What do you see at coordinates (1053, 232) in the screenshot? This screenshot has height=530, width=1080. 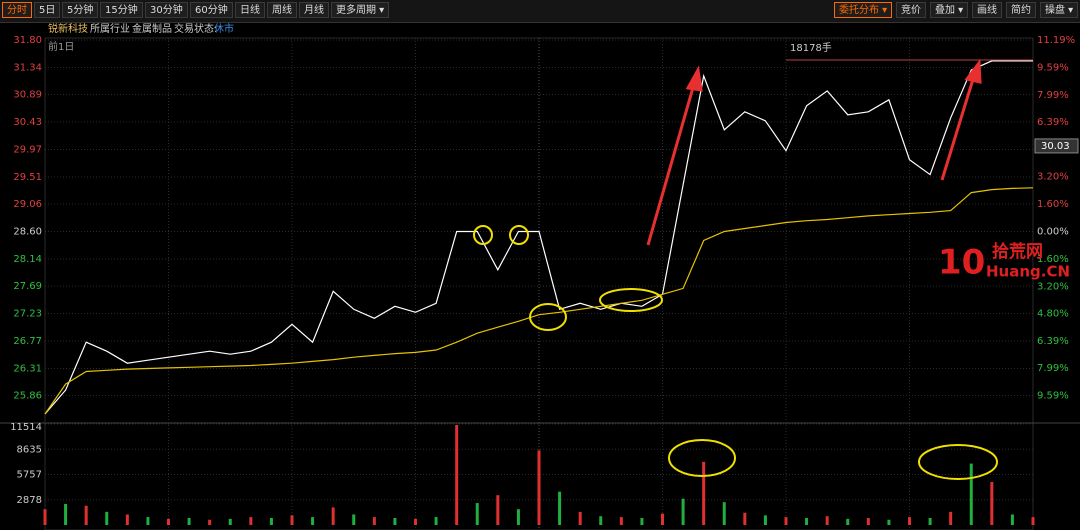 I see `y2-tick-label: 0.00%` at bounding box center [1053, 232].